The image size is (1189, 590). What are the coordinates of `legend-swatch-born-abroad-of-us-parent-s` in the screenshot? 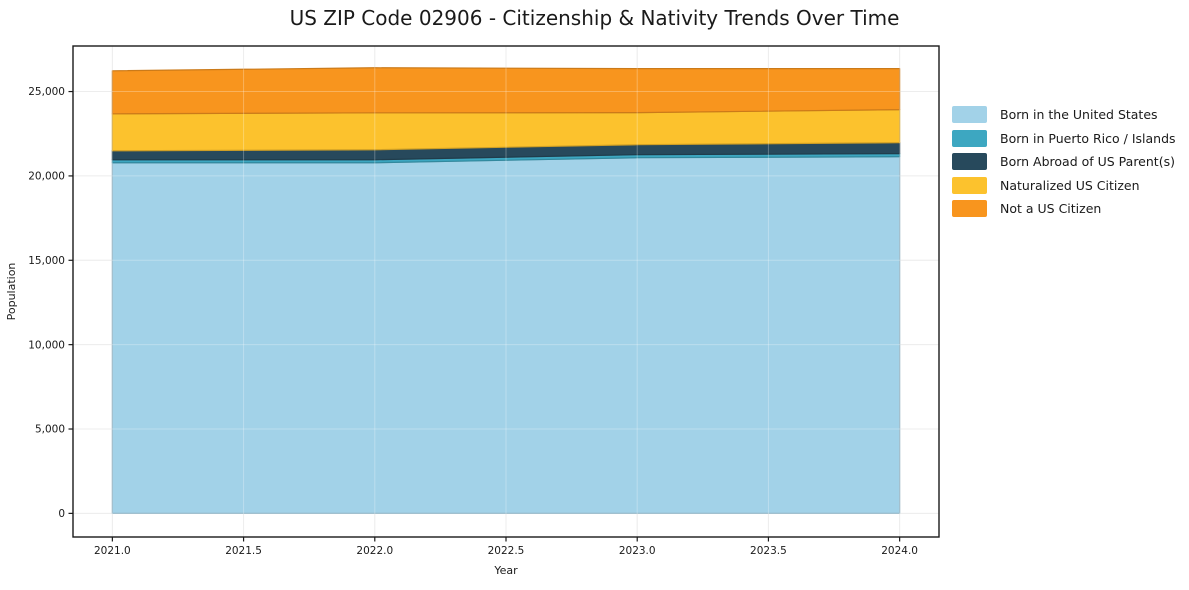 It's located at (969, 161).